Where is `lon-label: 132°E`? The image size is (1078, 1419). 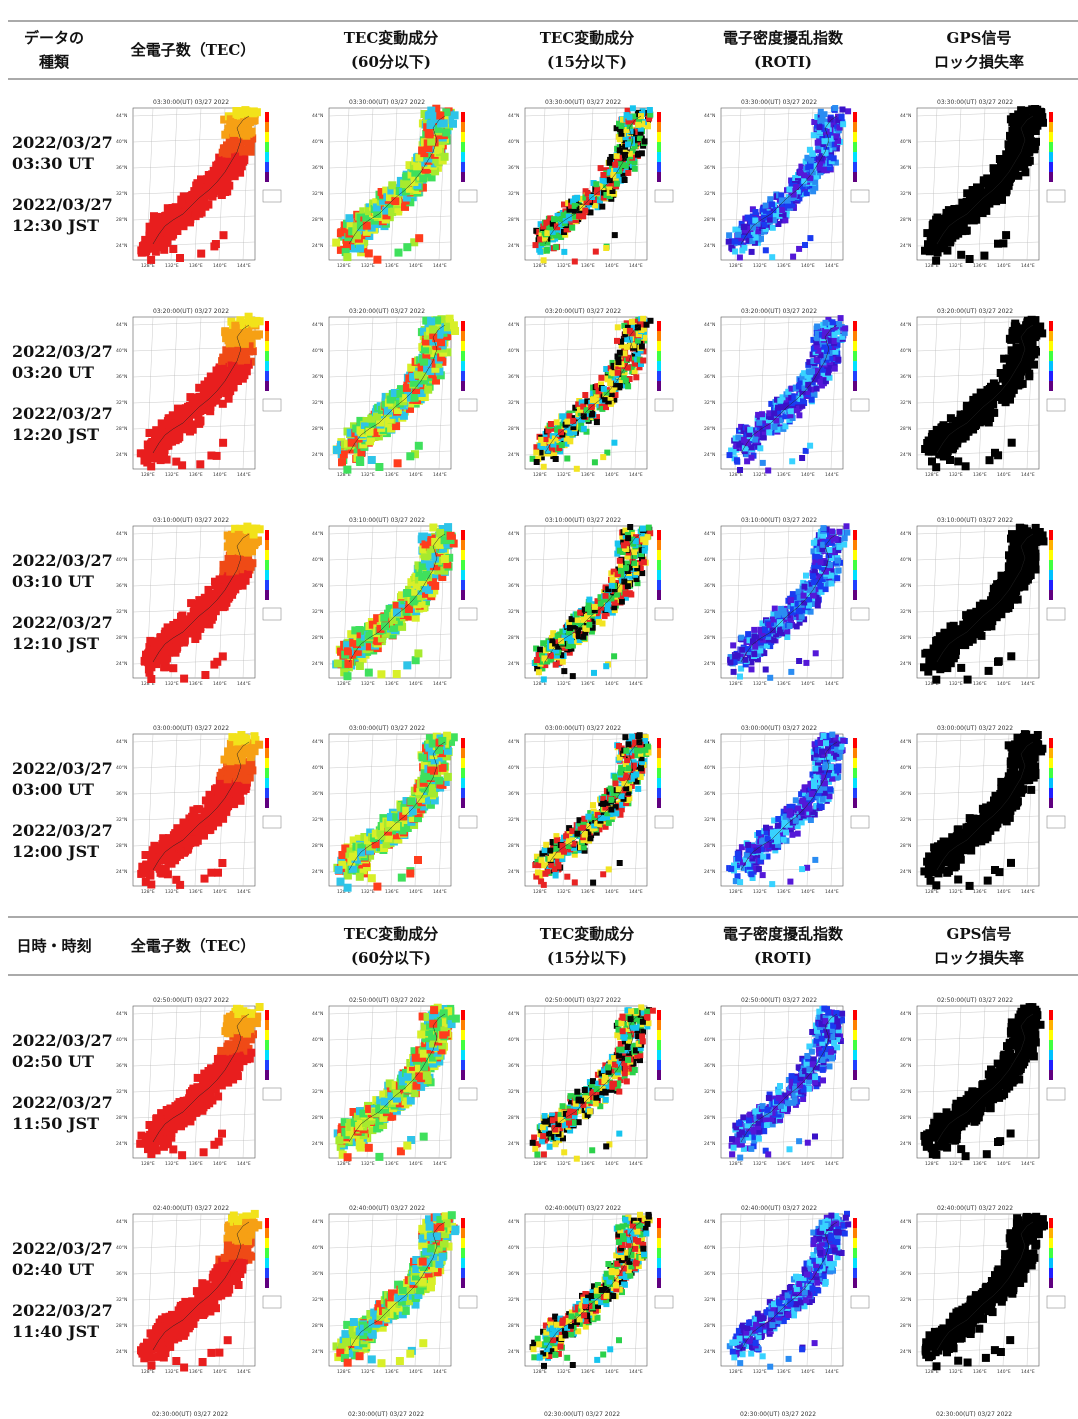 lon-label: 132°E is located at coordinates (564, 266).